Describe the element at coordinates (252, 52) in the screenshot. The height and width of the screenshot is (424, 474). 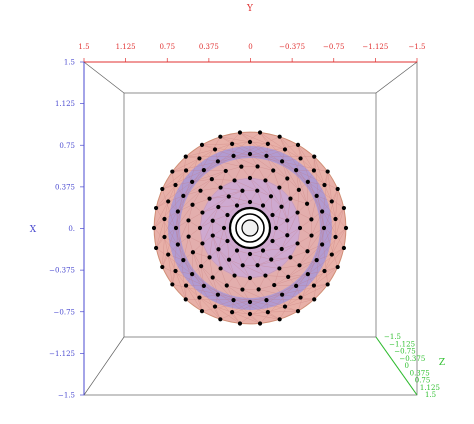
I see `y-axis-ticks: 1.5 1.125 0.75 0.375 0 −0.375 −0.75 −1.125 −1.5` at that location.